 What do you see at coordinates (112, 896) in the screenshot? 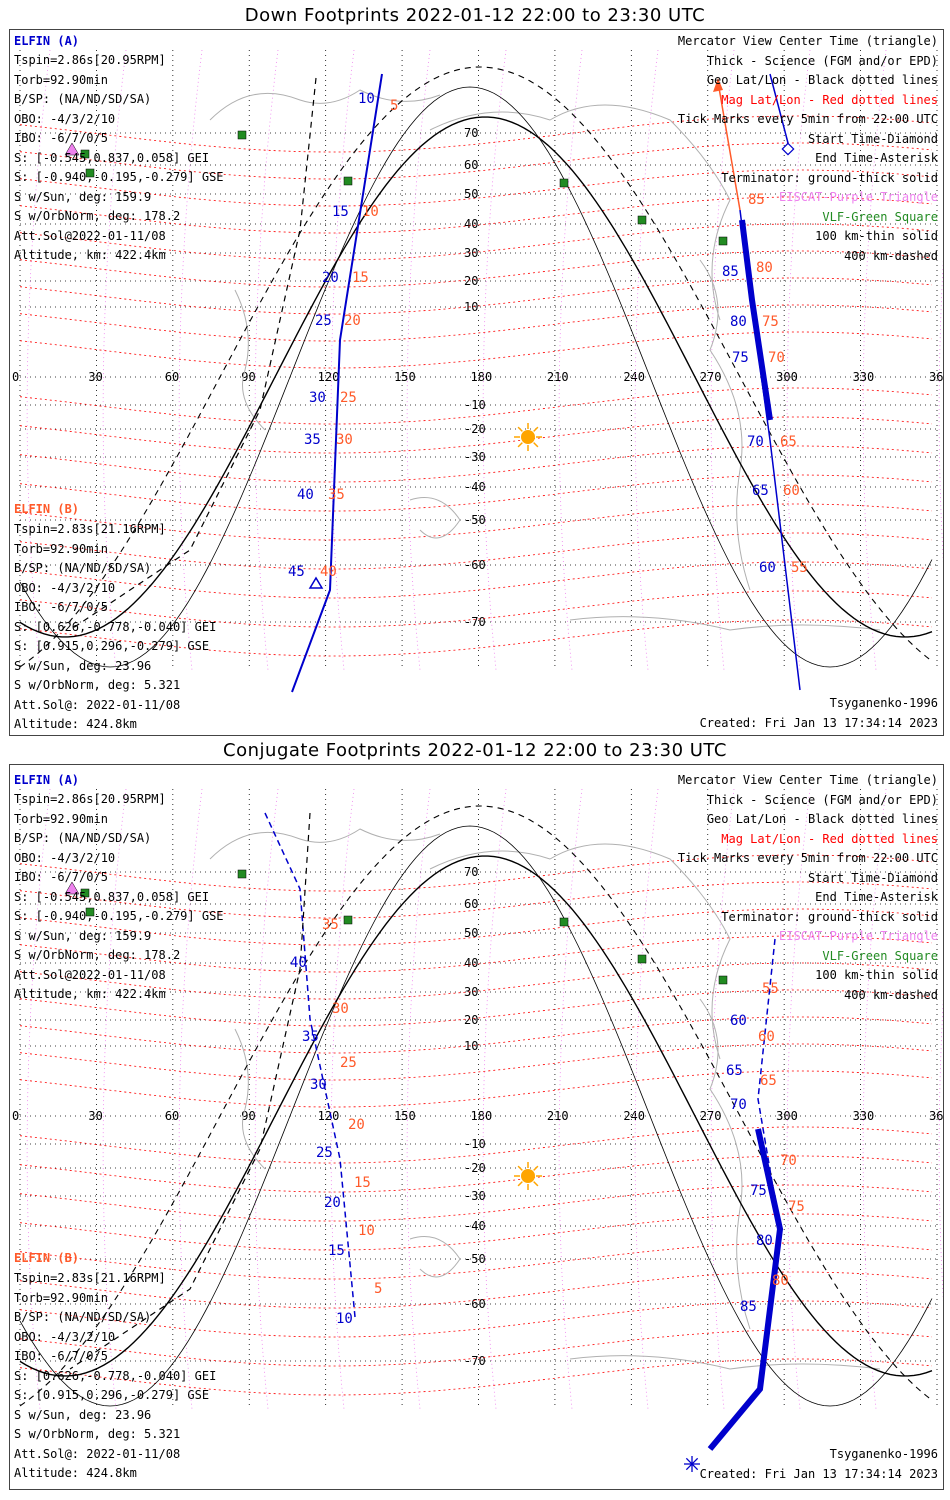
I see `elfin-a-info-line: S: [-0.545,0.837,0.058] GEI` at bounding box center [112, 896].